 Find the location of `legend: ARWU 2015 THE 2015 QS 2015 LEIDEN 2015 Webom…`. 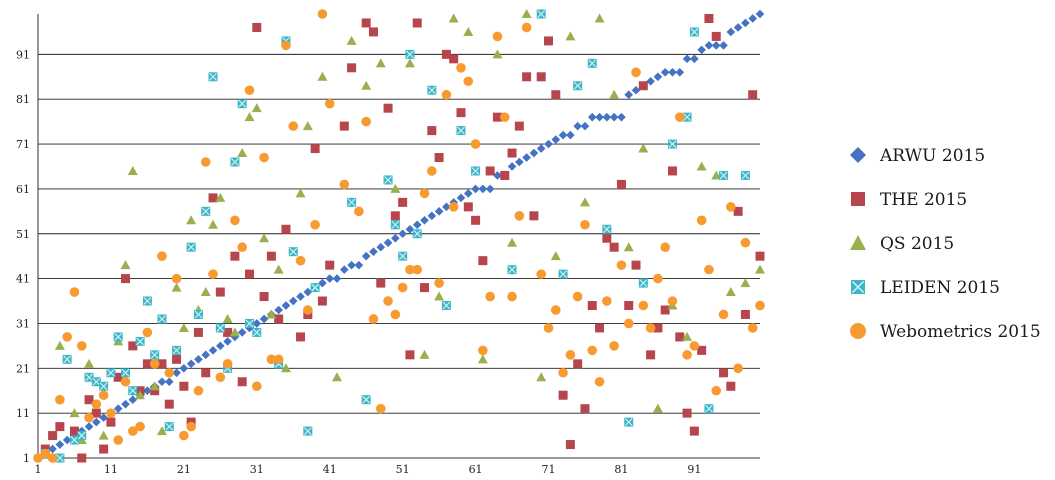

legend: ARWU 2015 THE 2015 QS 2015 LEIDEN 2015 Webom… is located at coordinates (945, 244).